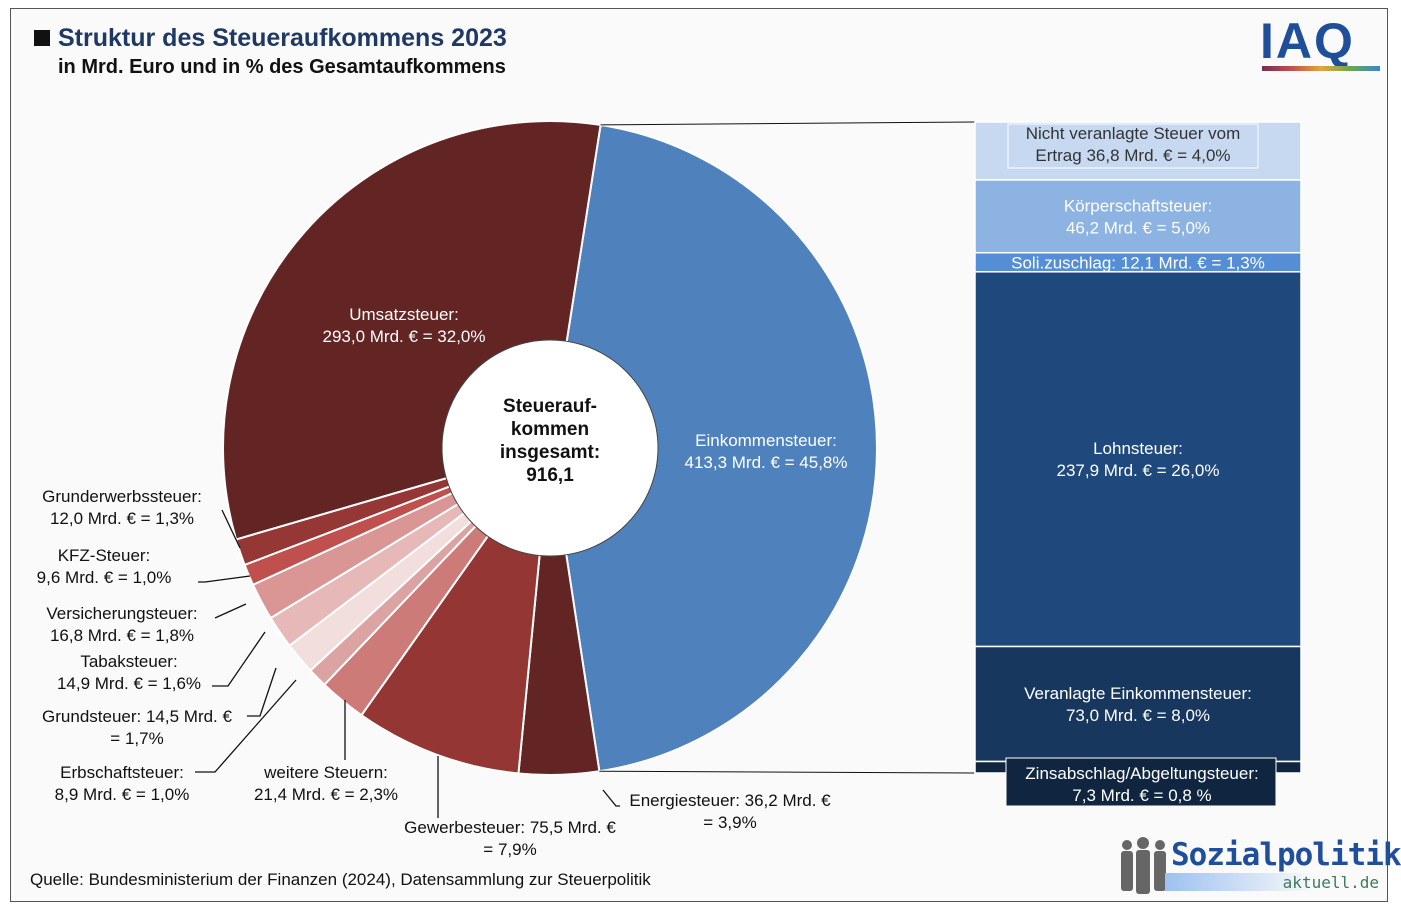  Describe the element at coordinates (1141, 795) in the screenshot. I see `bar-label-line: 7,3 Mrd. € = 0,8 %` at that location.